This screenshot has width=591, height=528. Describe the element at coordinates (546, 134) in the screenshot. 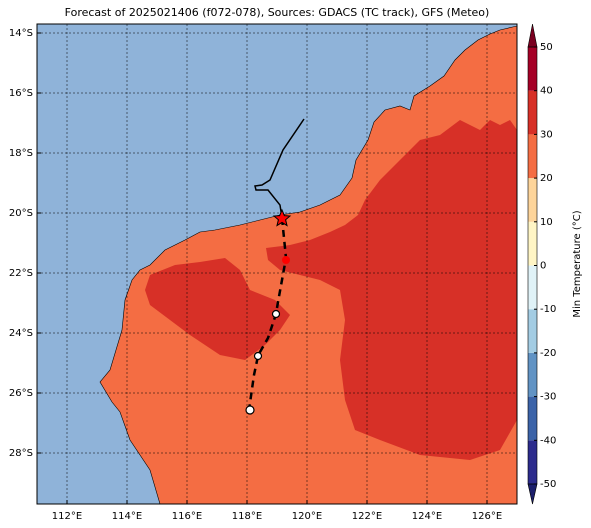

I see `colorbar-tick-label: 30` at that location.